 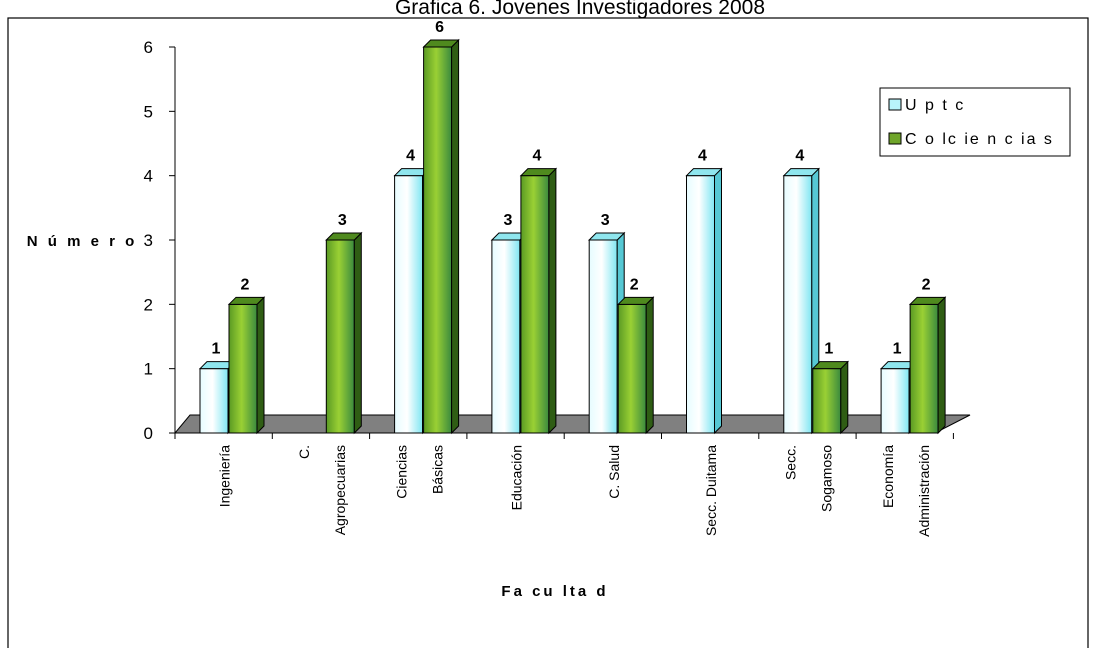 What do you see at coordinates (935, 105) in the screenshot?
I see `legend-label-uptc: U p t c` at bounding box center [935, 105].